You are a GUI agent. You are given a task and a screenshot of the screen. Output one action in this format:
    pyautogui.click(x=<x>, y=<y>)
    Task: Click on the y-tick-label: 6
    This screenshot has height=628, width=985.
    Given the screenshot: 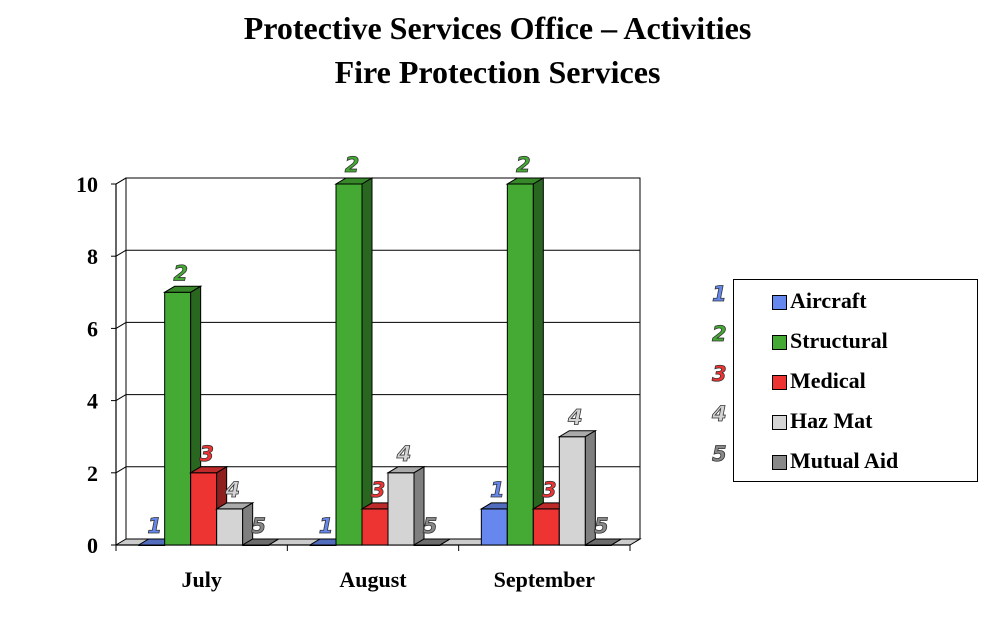 What is the action you would take?
    pyautogui.click(x=92, y=328)
    